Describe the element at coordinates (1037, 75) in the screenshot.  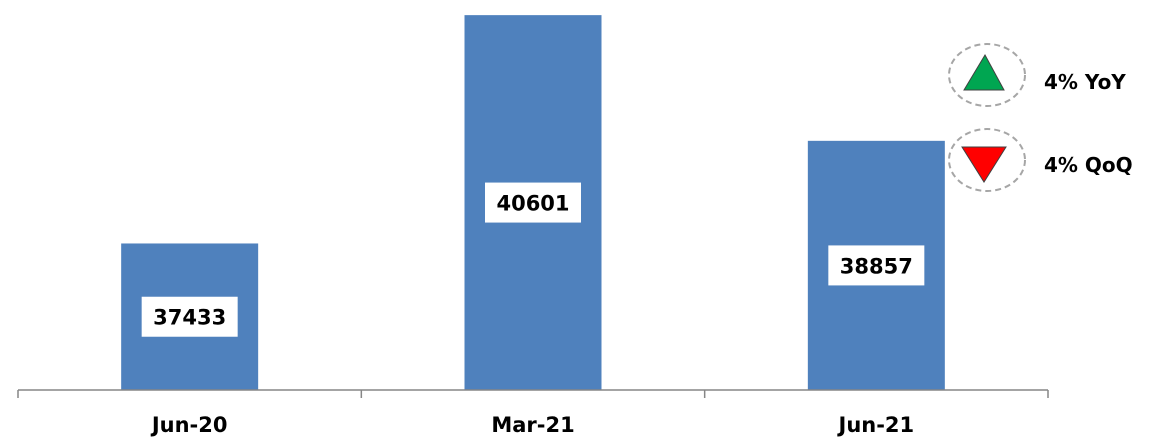
I see `callout-yoy: 4% YoY` at that location.